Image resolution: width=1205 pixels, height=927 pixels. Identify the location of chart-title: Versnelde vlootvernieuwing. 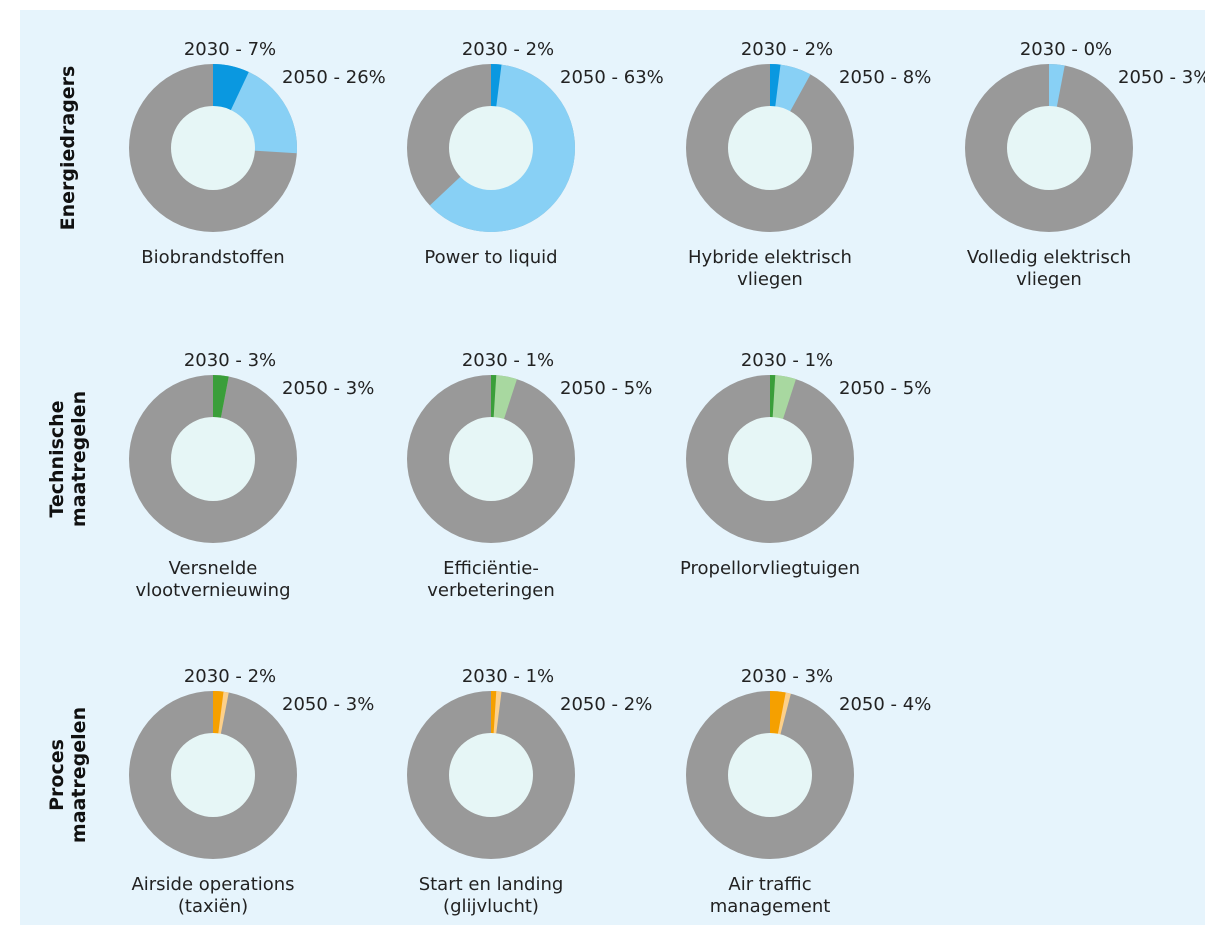
(213, 579).